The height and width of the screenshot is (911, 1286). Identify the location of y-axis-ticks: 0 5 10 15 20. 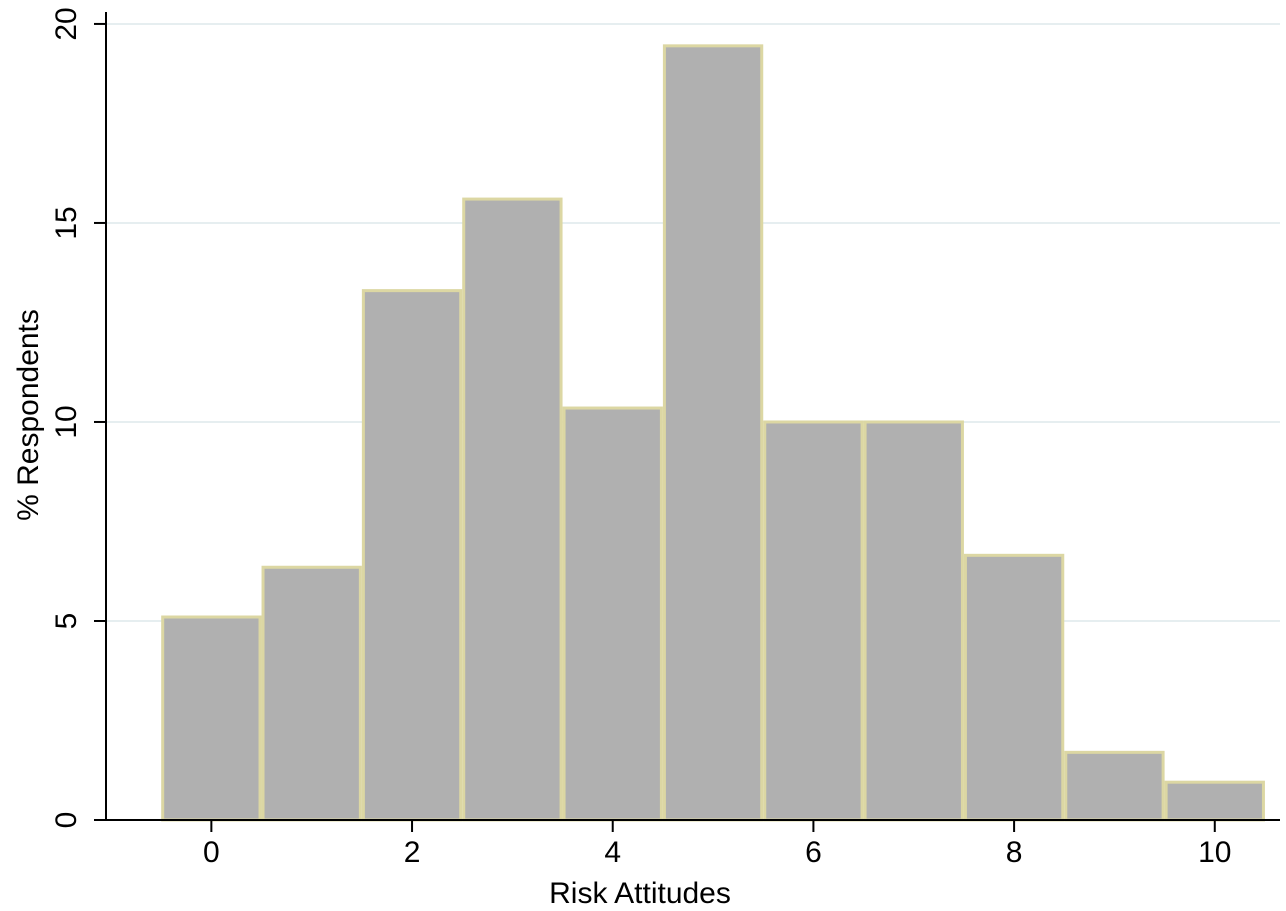
(78, 417).